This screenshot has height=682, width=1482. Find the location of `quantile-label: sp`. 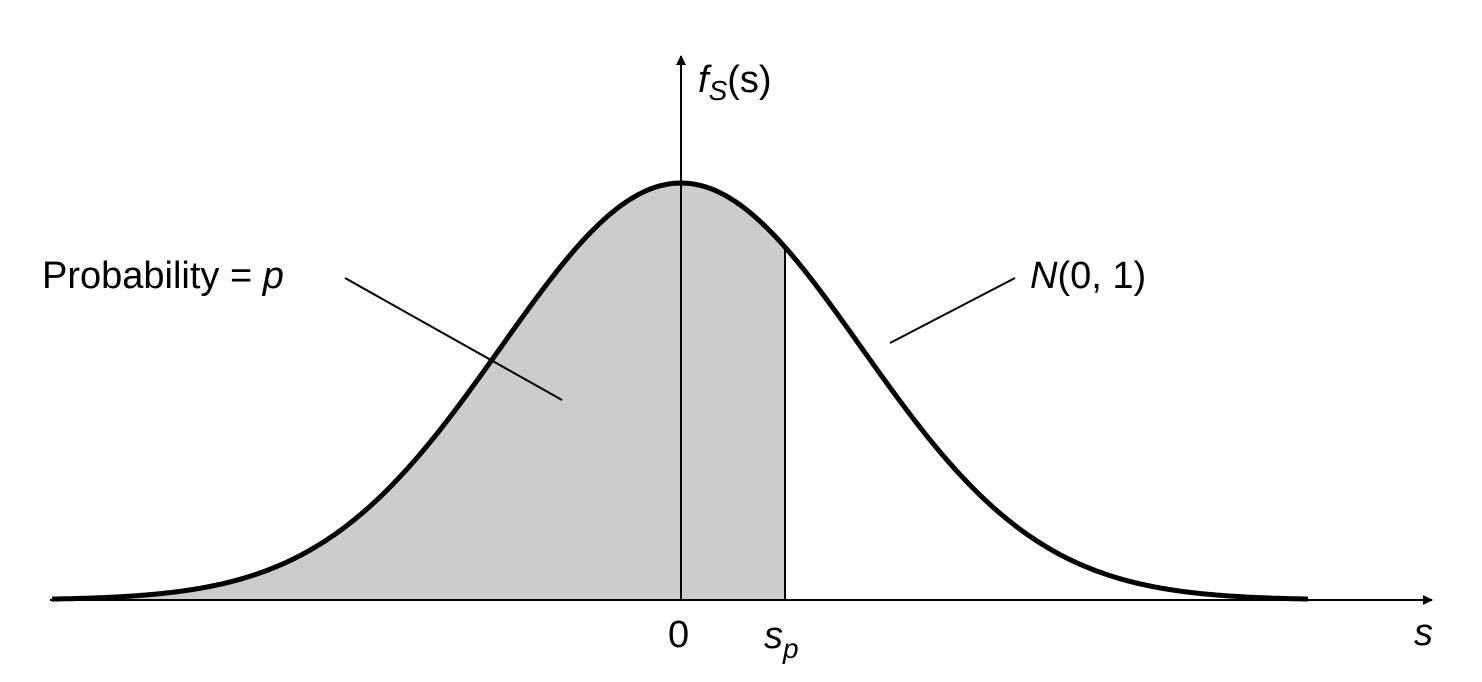

quantile-label: sp is located at coordinates (781, 639).